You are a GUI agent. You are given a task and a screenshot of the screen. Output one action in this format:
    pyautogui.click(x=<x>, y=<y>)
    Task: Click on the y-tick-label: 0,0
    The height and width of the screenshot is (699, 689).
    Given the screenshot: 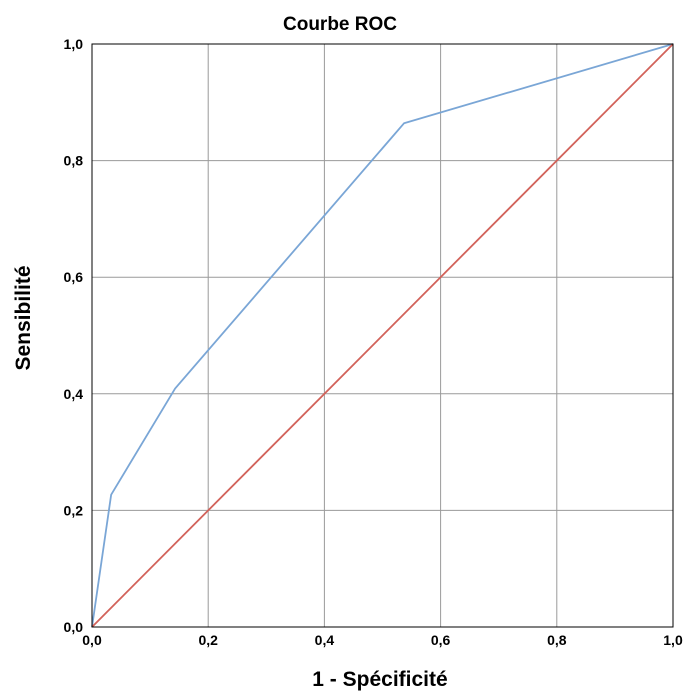 What is the action you would take?
    pyautogui.click(x=74, y=627)
    